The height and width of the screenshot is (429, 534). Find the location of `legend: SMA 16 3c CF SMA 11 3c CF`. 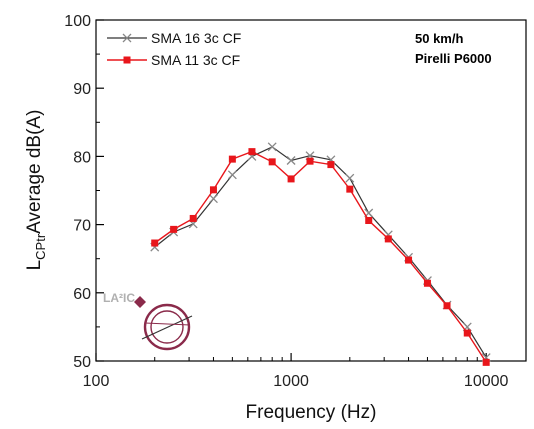

legend: SMA 16 3c CF SMA 11 3c CF is located at coordinates (174, 49).